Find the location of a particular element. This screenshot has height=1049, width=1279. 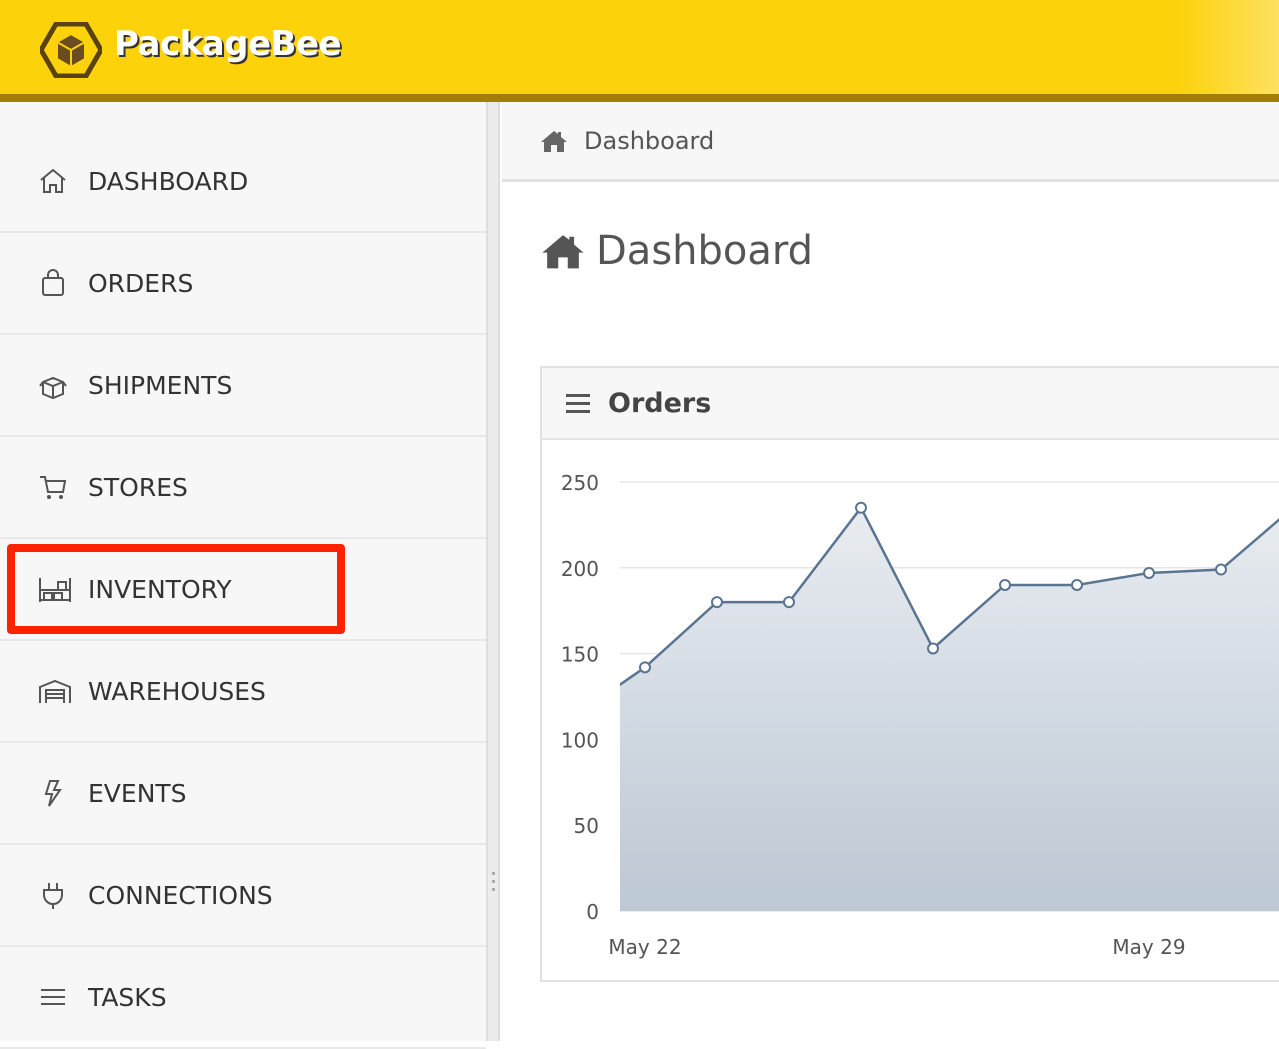

grip-icon is located at coordinates (493, 884).